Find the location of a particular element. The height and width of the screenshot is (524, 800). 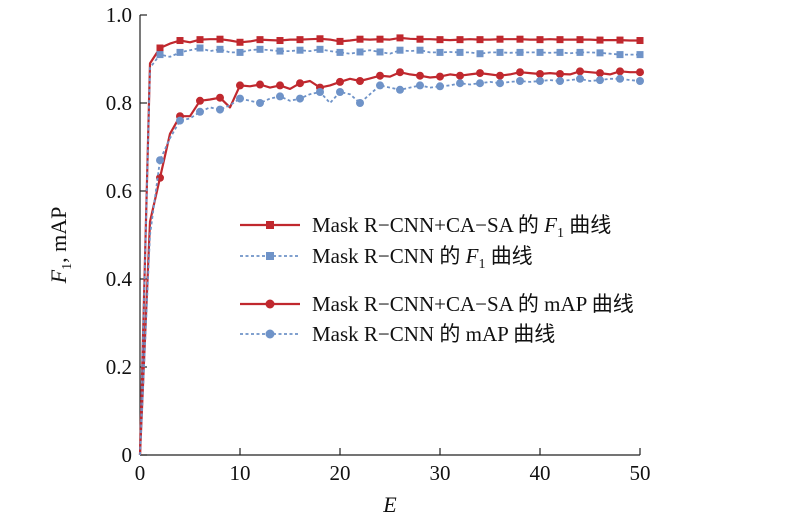

legend-label: Mask R−CNN 的 F1 曲线 is located at coordinates (422, 258).